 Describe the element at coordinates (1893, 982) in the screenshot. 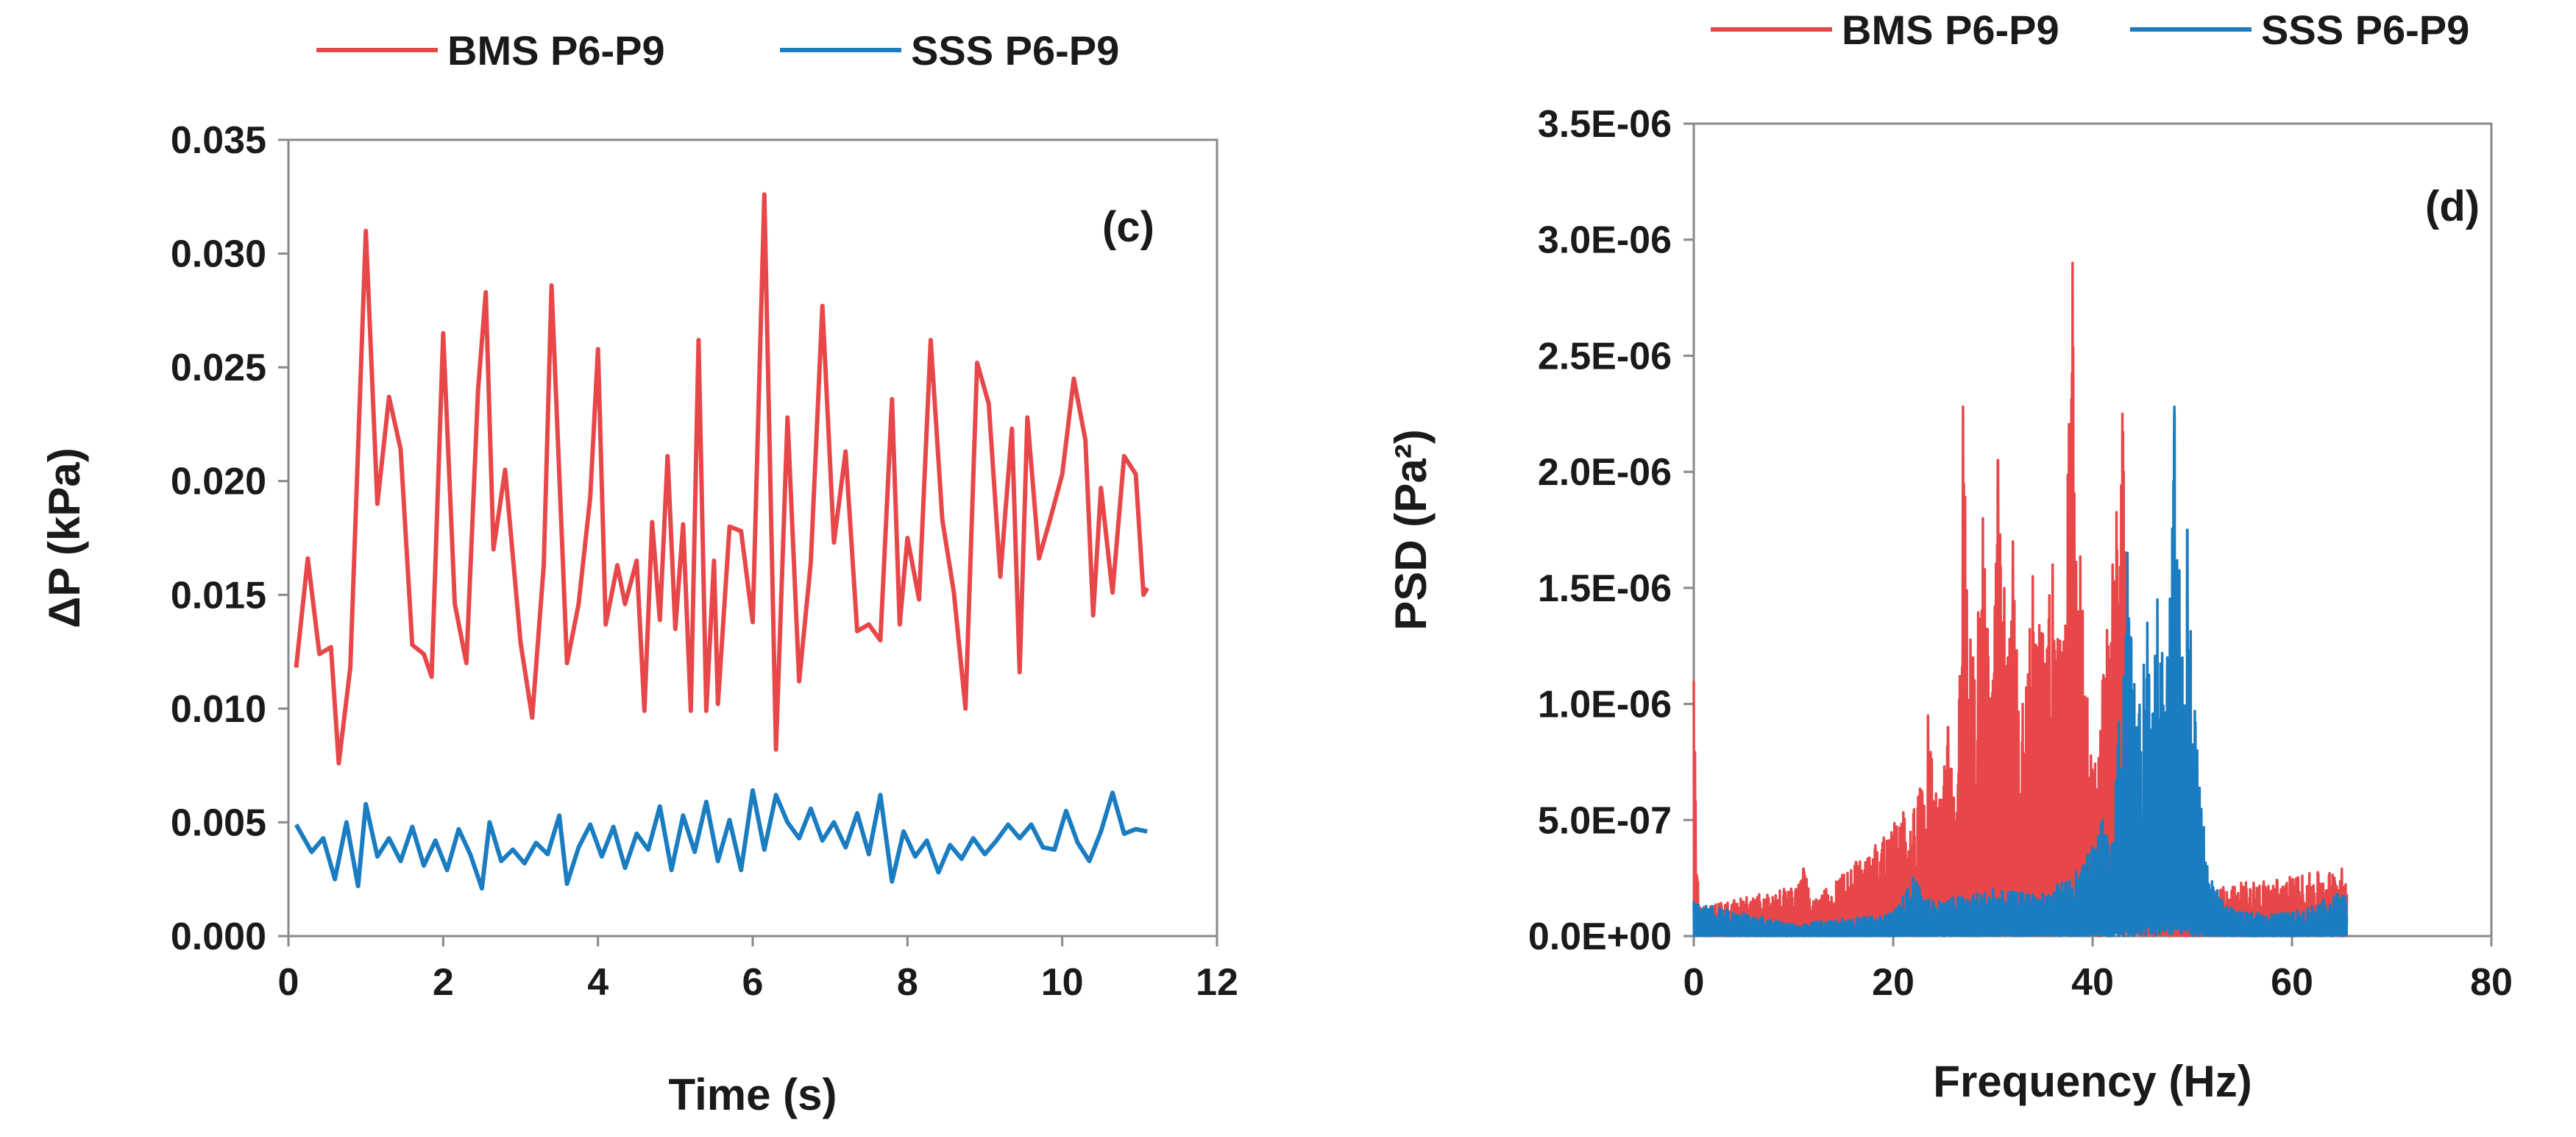

I see `x-tick-label-d: 20` at that location.